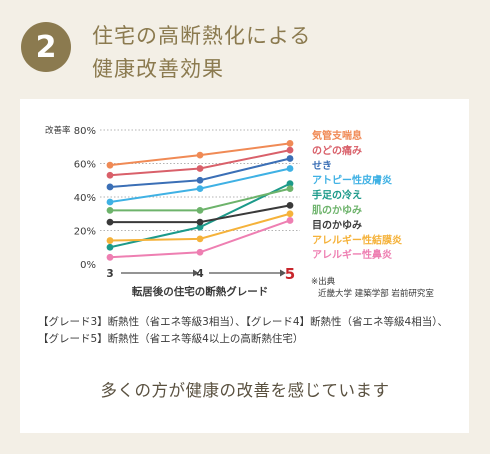 The width and height of the screenshot is (490, 454). I want to click on legend-entry: 目のかゆみ, so click(337, 225).